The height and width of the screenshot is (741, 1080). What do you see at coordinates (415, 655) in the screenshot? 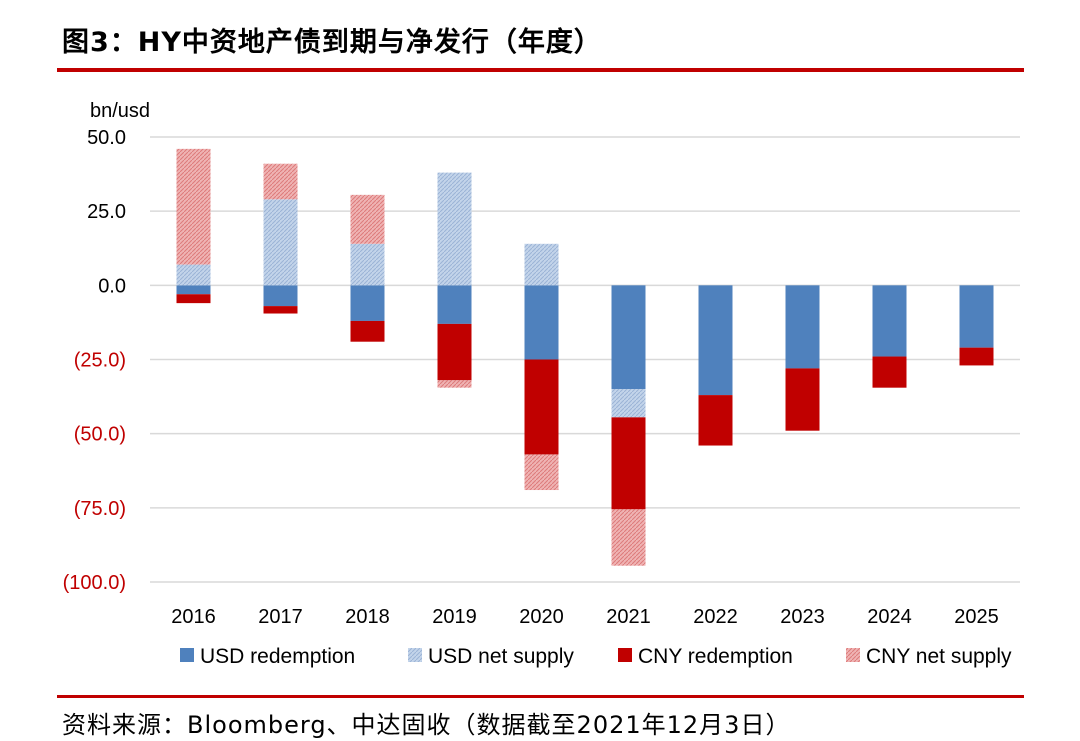
I see `legend-swatch-usd-net-supply` at bounding box center [415, 655].